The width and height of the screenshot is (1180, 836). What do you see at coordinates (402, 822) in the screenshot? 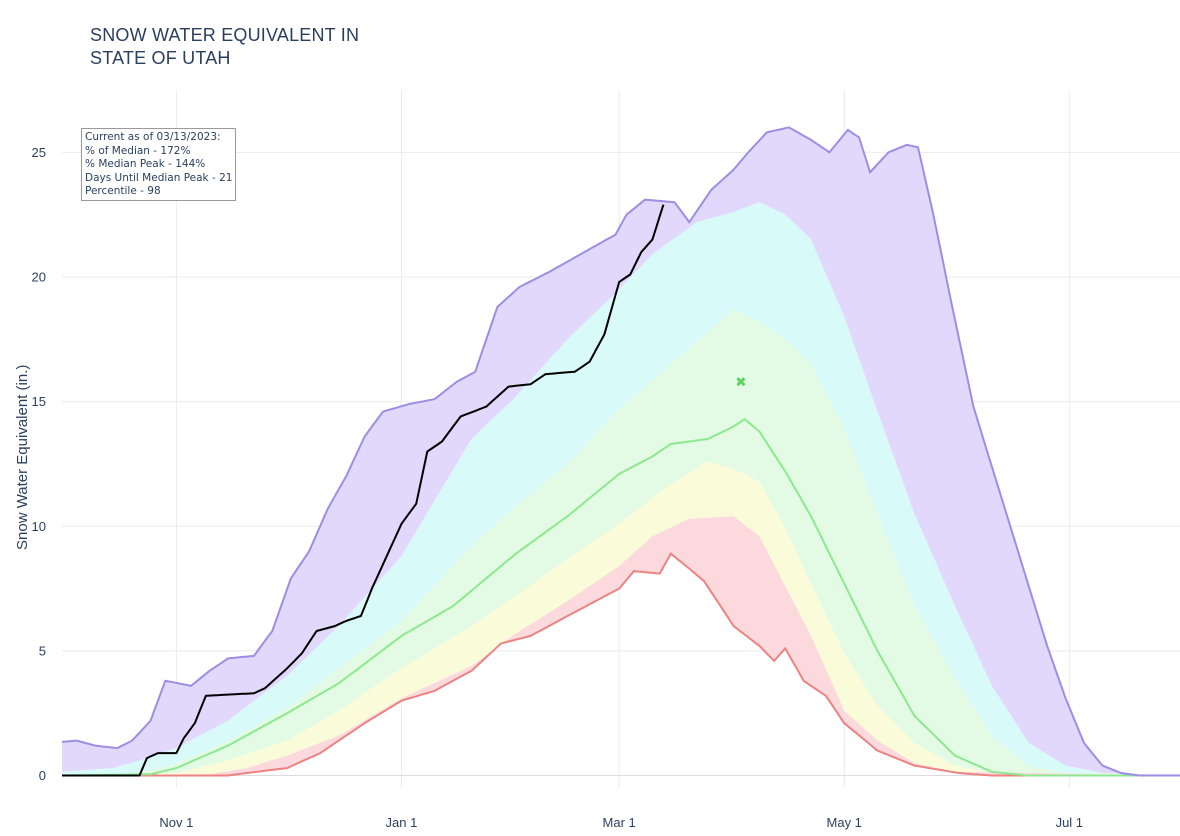
I see `x-tick-label: Jan 1` at bounding box center [402, 822].